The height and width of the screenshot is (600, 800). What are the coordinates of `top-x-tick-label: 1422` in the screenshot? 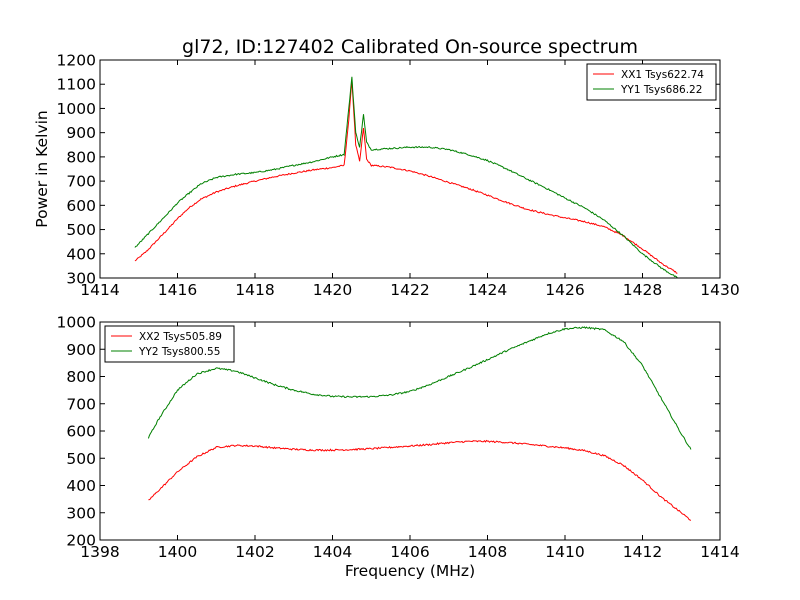 It's located at (409, 290).